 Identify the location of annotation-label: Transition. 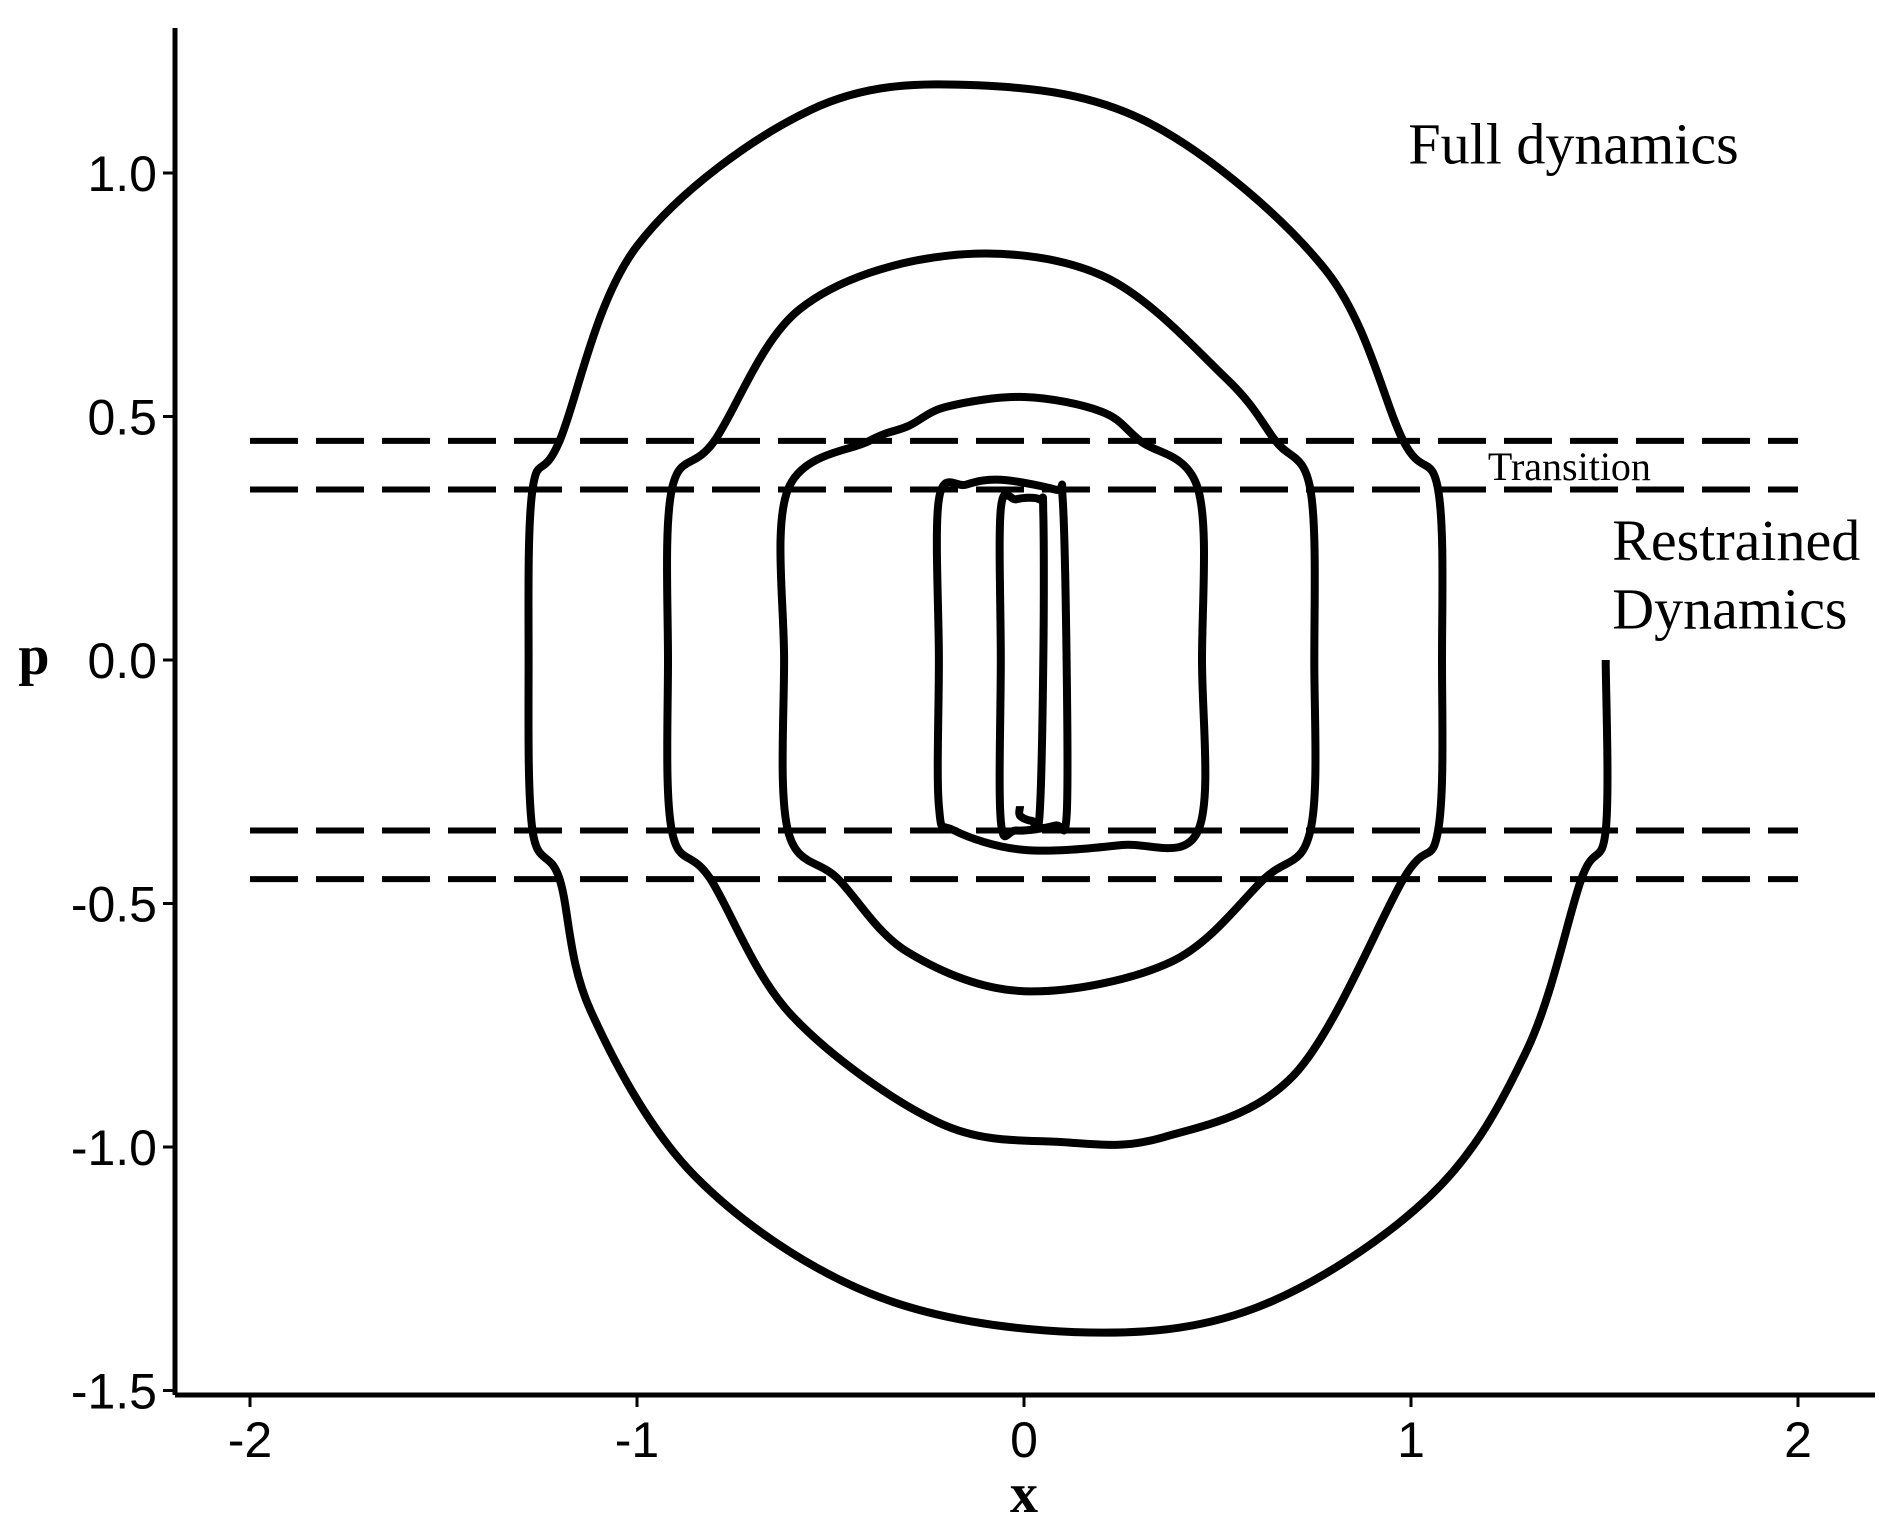
(1569, 466).